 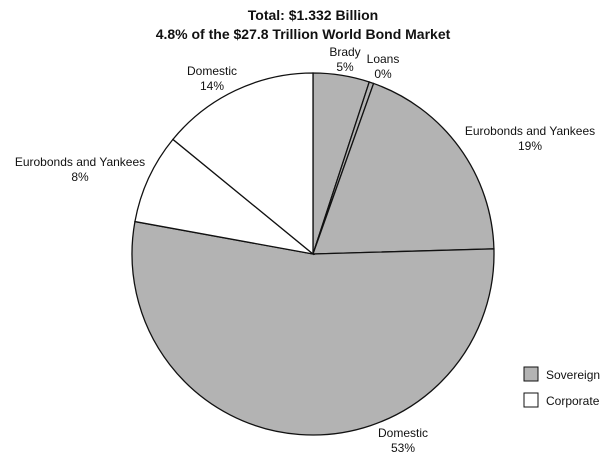 I want to click on legend-swatch-corporate, so click(x=531, y=400).